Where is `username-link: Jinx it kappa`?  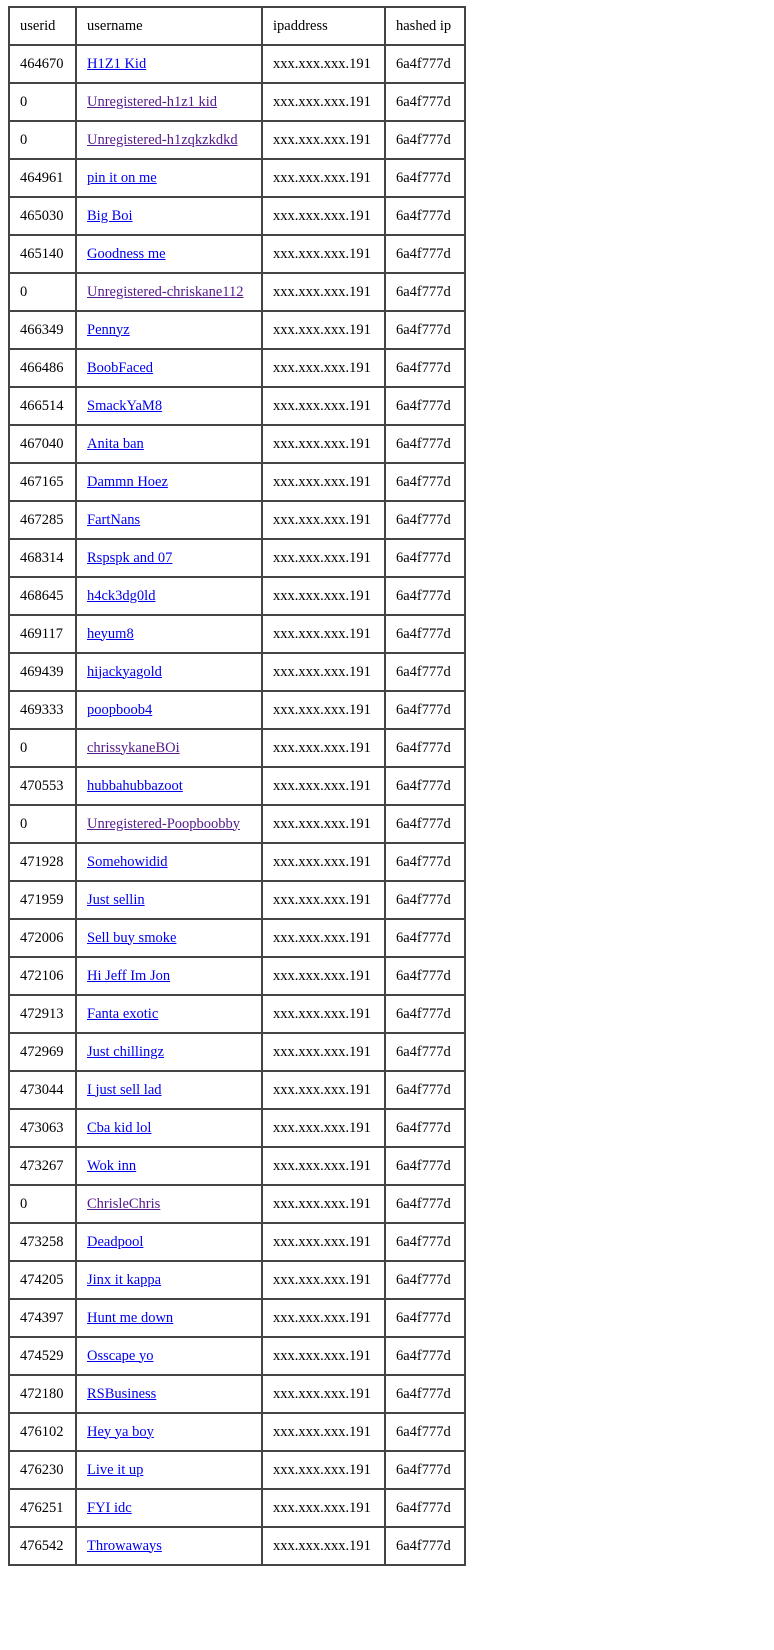
username-link: Jinx it kappa is located at coordinates (124, 1279).